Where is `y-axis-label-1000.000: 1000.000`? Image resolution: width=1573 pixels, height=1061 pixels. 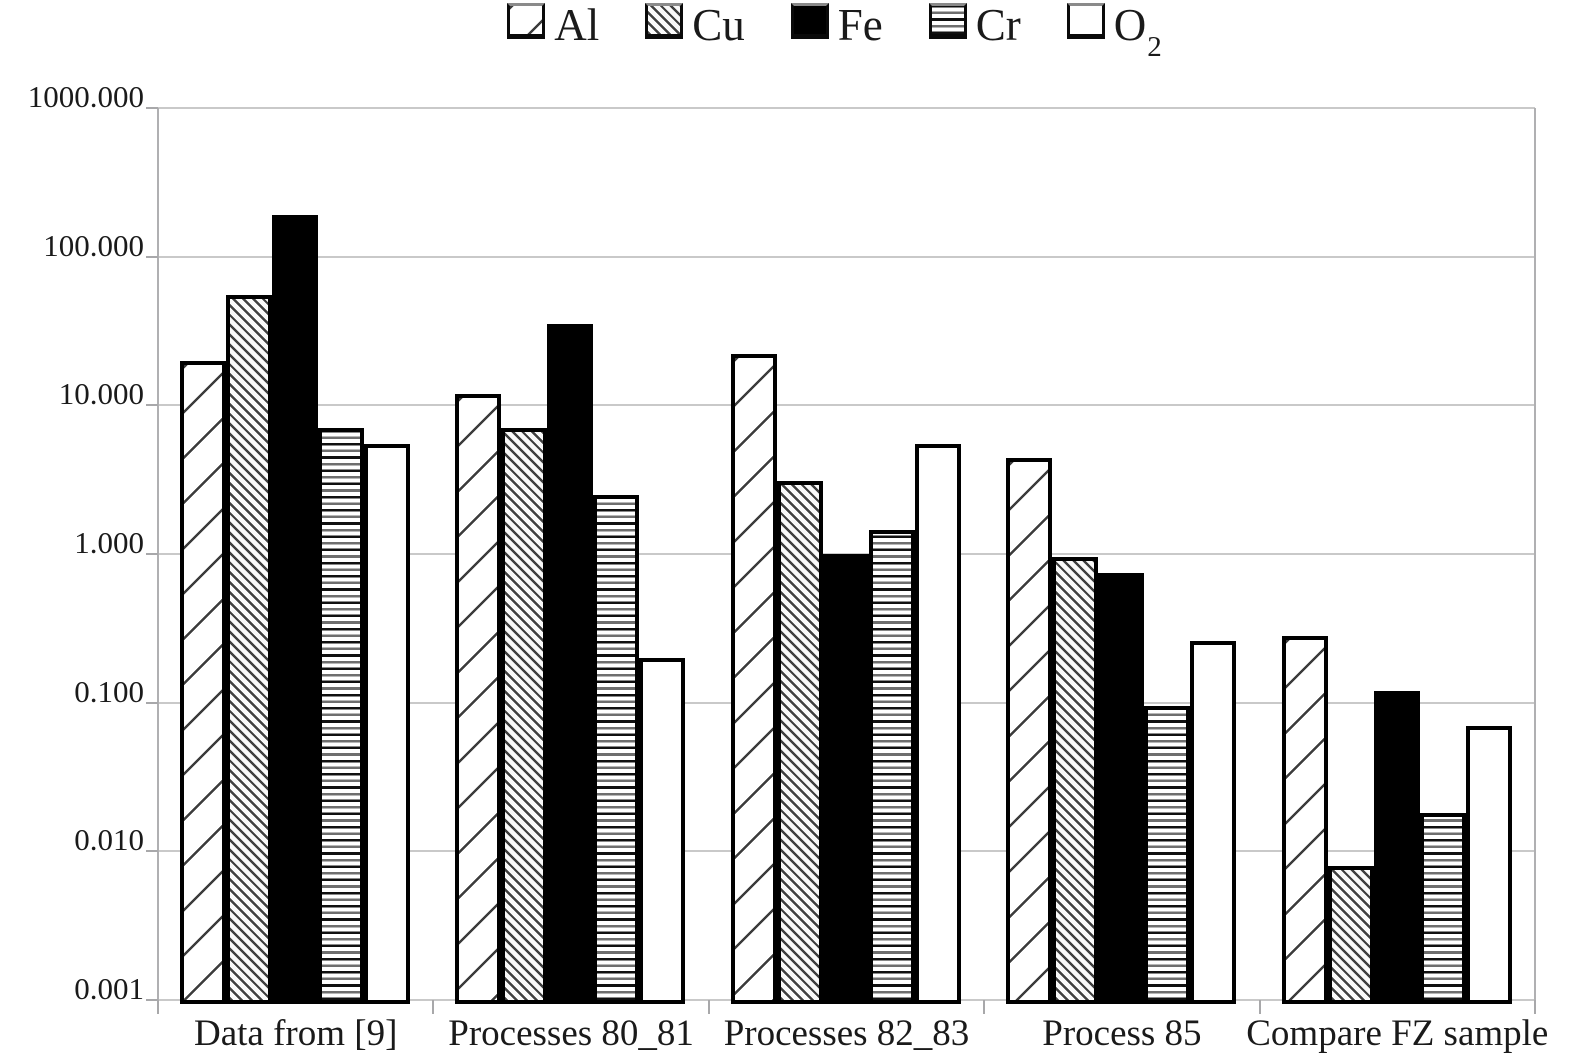
y-axis-label-1000.000: 1000.000 is located at coordinates (85, 96).